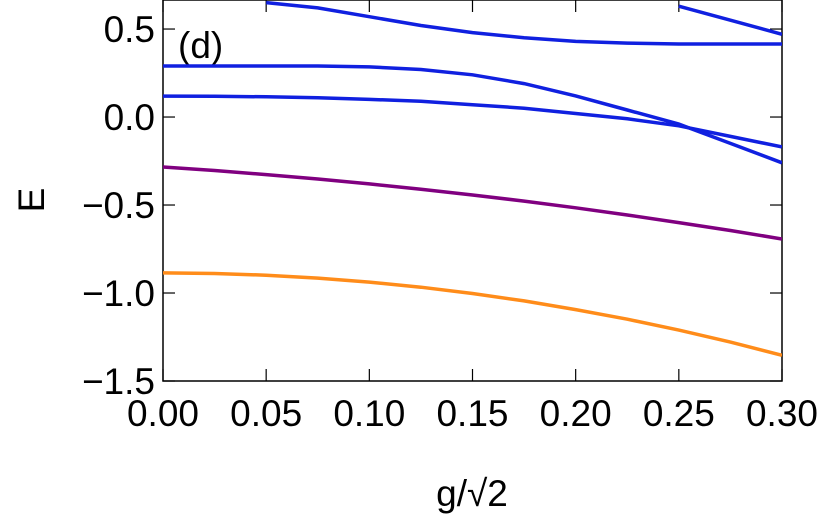  I want to click on x-axis-label: g/√2, so click(472, 493).